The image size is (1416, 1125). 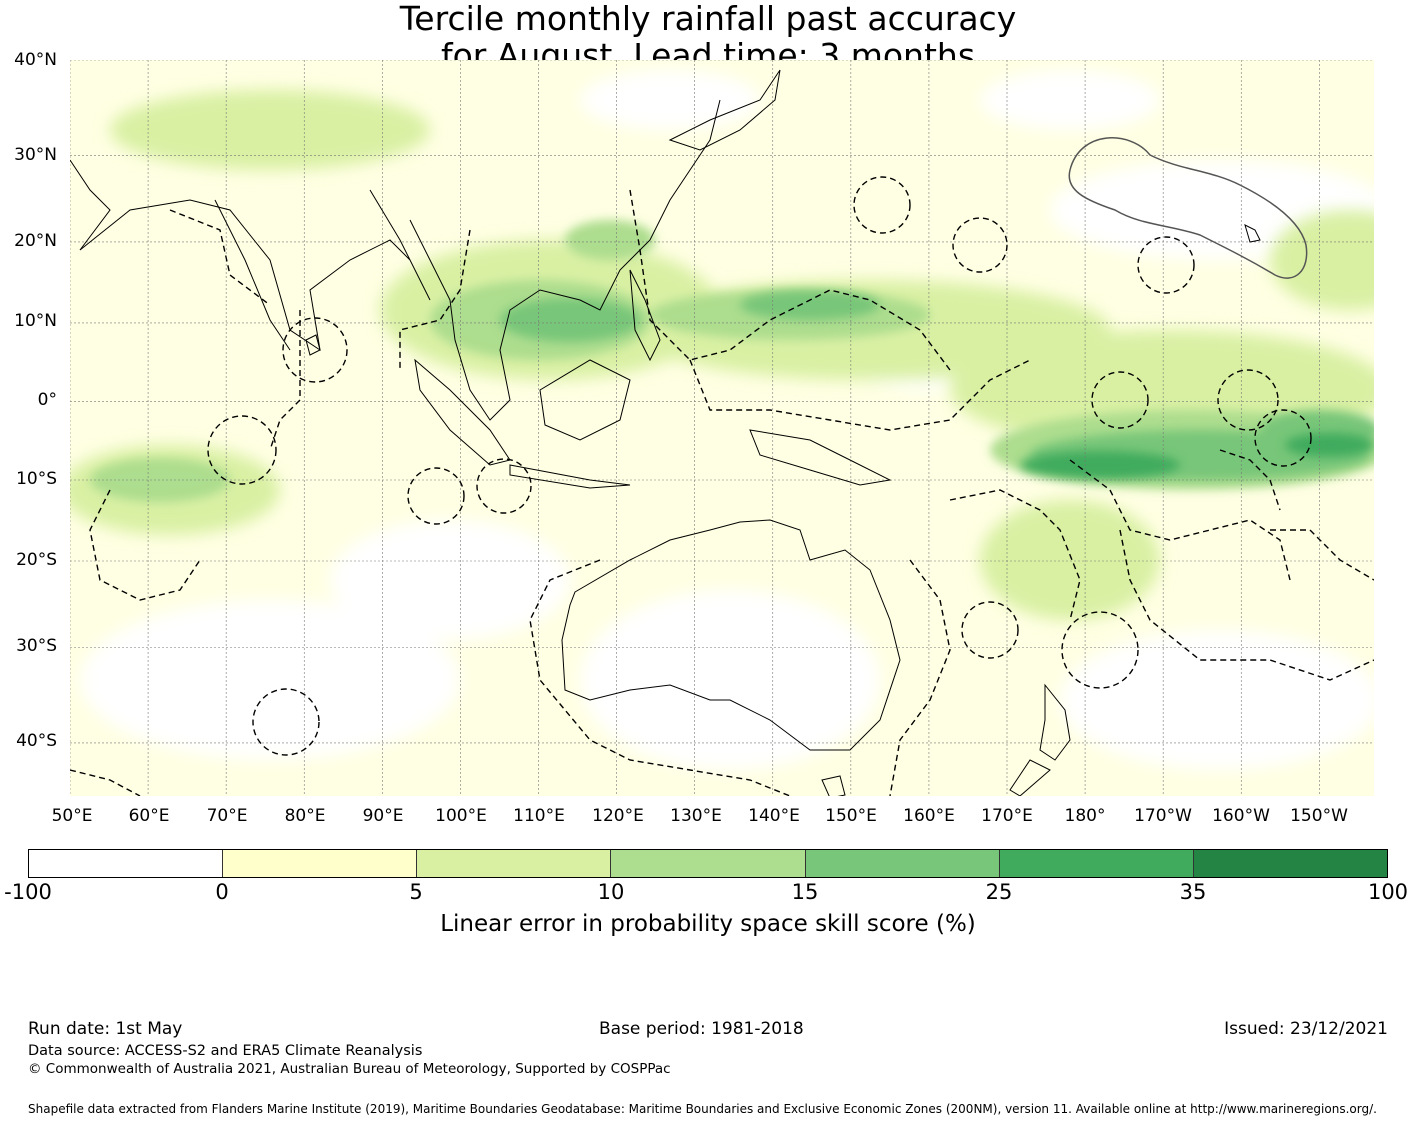 What do you see at coordinates (35, 155) in the screenshot?
I see `lat-label-30n: 30°N` at bounding box center [35, 155].